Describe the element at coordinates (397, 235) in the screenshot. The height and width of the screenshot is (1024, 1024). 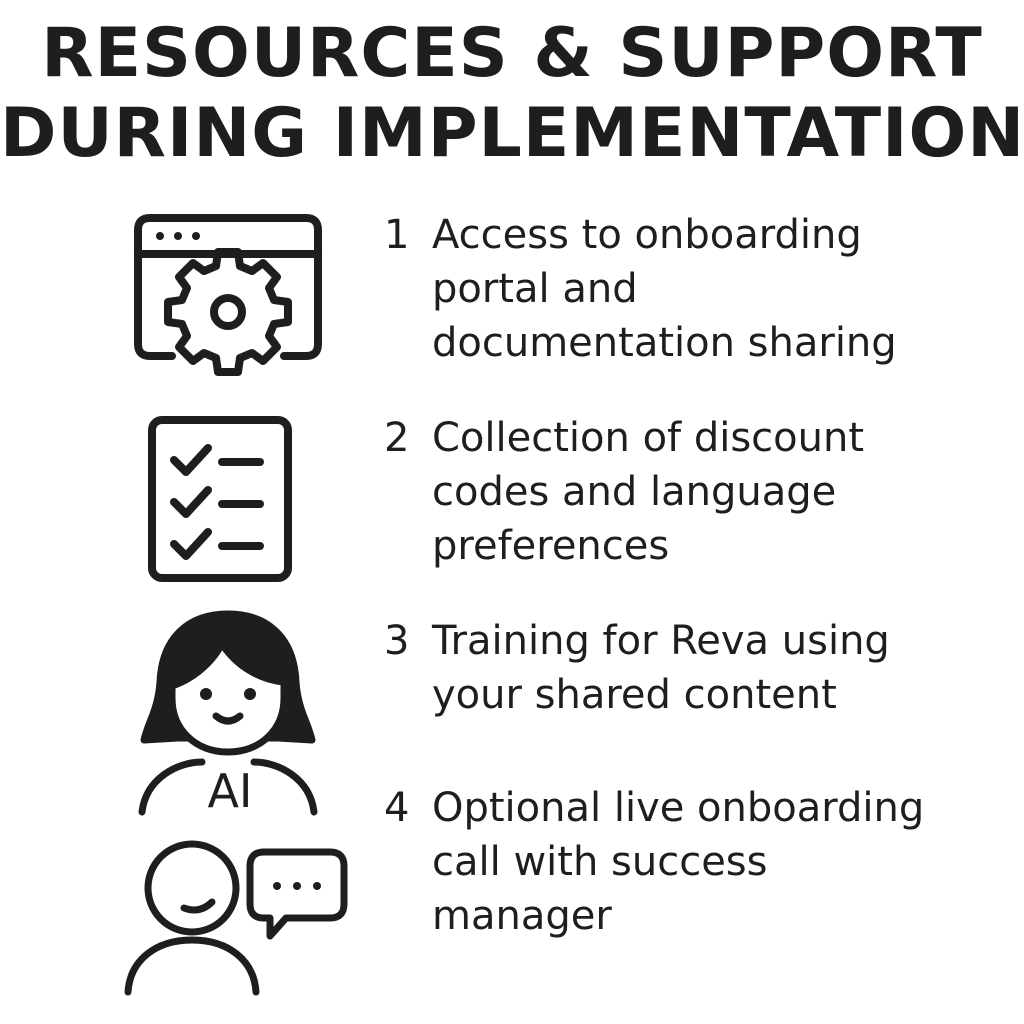
I see `step-1-number: 1` at that location.